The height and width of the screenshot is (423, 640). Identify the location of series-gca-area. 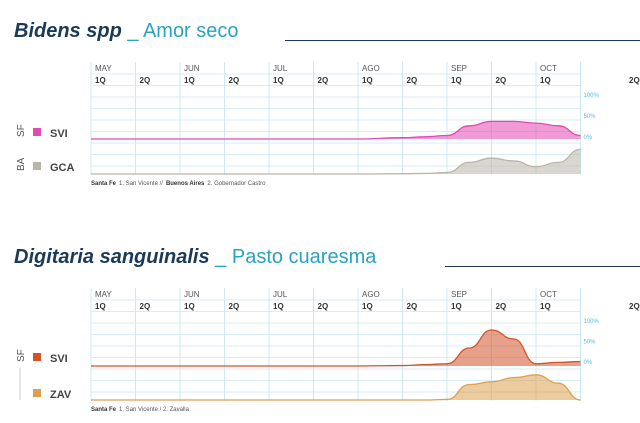
(336, 161).